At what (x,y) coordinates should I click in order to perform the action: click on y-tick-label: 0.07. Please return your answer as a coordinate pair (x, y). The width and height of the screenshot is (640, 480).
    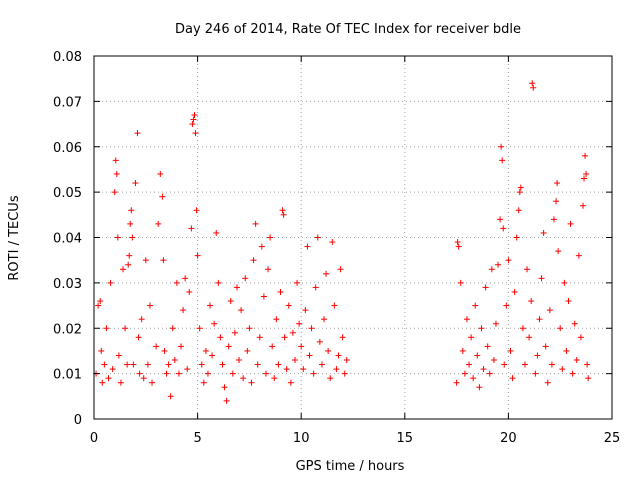
    Looking at the image, I should click on (67, 102).